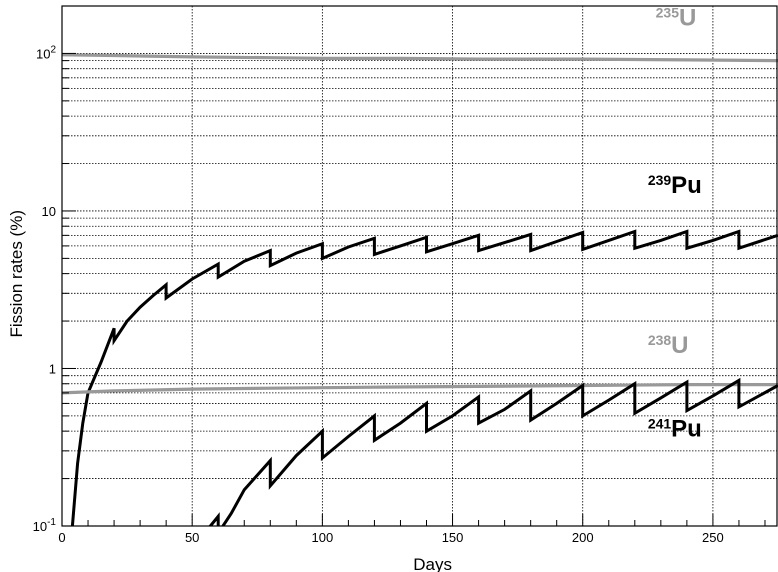  I want to click on x-tick-label: 200, so click(583, 537).